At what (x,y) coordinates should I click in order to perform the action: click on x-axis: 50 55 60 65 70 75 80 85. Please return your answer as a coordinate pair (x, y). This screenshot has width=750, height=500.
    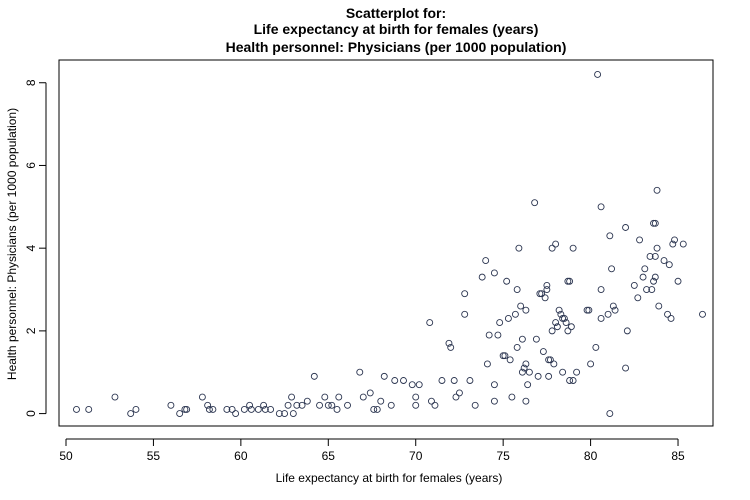
    Looking at the image, I should click on (372, 450).